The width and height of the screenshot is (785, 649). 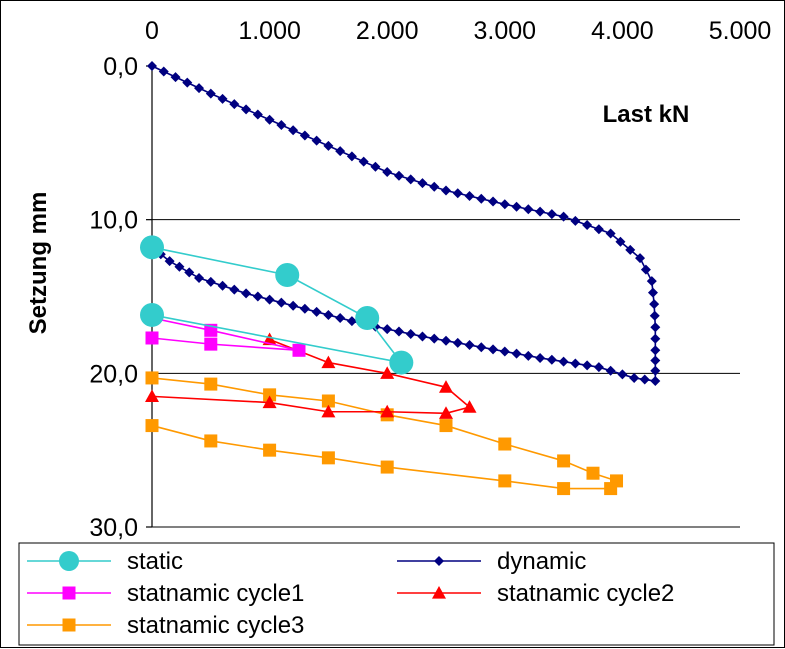 I want to click on legend-item-statnamic-cycle3: statnamic cycle3, so click(x=165, y=625).